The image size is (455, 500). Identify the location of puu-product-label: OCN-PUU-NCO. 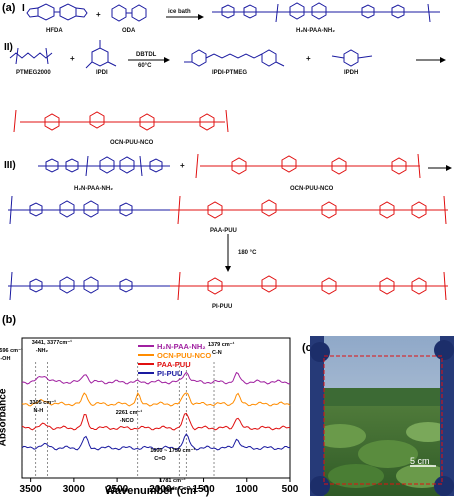
(132, 143).